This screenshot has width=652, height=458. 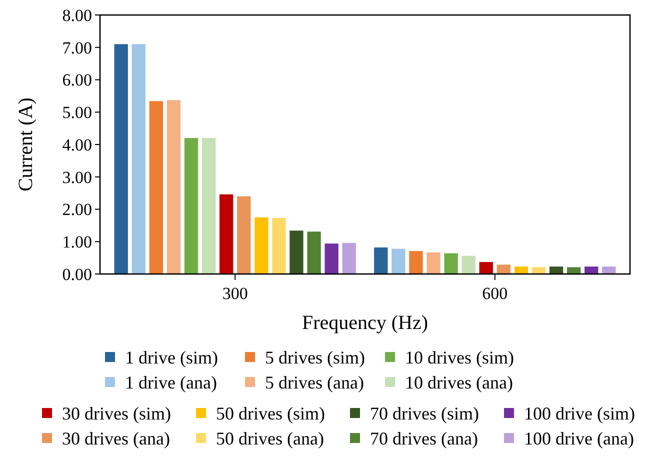 I want to click on y-tick-label: 3.00, so click(x=77, y=177).